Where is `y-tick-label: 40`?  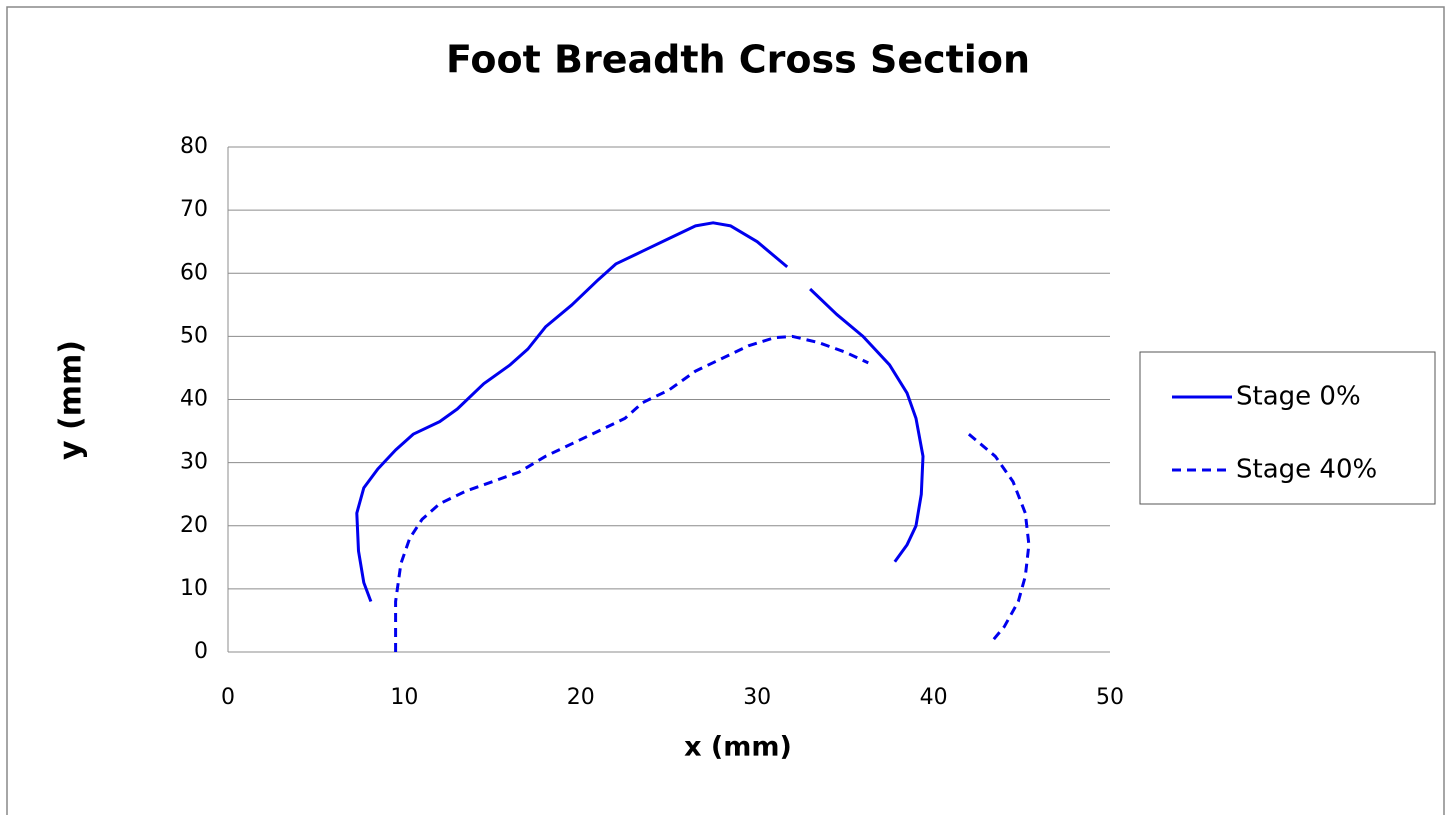 y-tick-label: 40 is located at coordinates (194, 399).